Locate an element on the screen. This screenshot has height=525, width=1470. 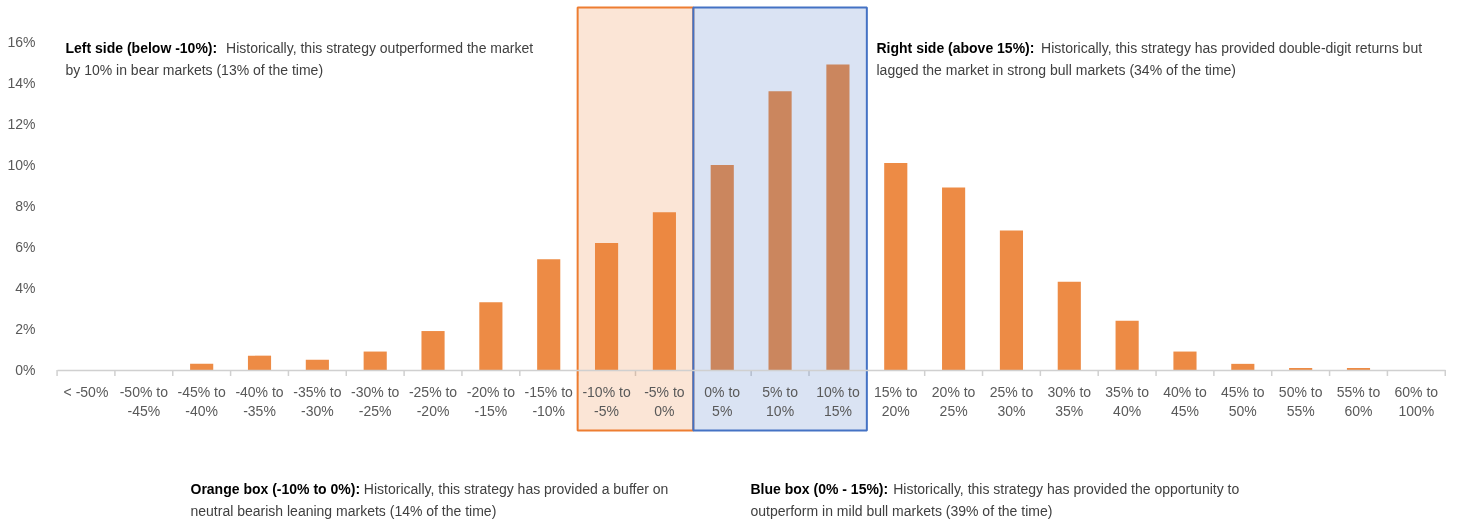
text: Orange box (-10% to 0%): Historically, this strategy has provided a buffer on neutral bearish leaning markets (14% of the time) is located at coordinates (429, 499).